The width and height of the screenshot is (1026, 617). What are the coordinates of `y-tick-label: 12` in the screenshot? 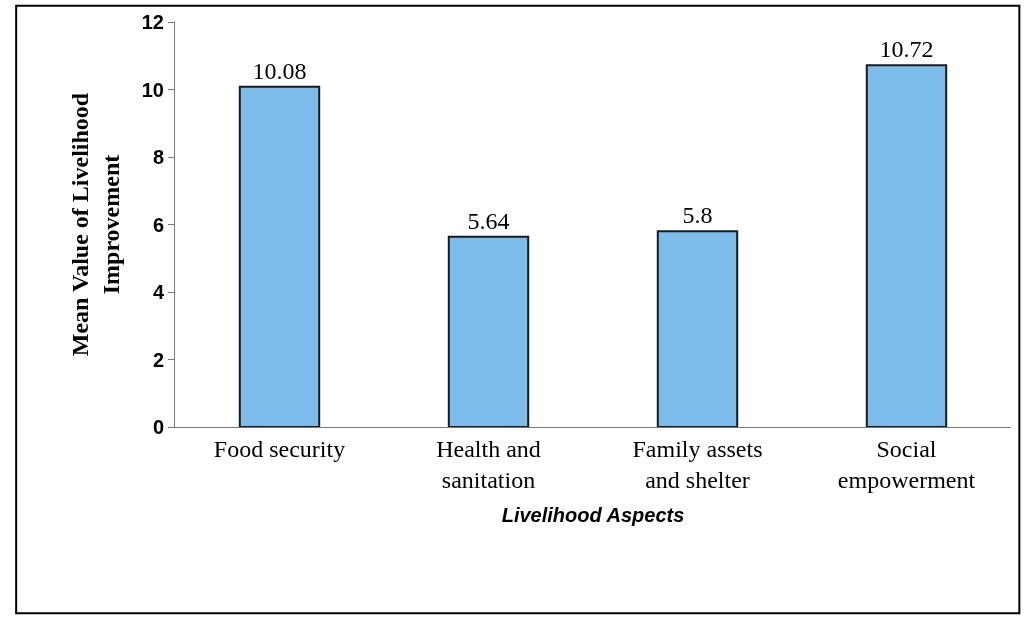 It's located at (152, 22).